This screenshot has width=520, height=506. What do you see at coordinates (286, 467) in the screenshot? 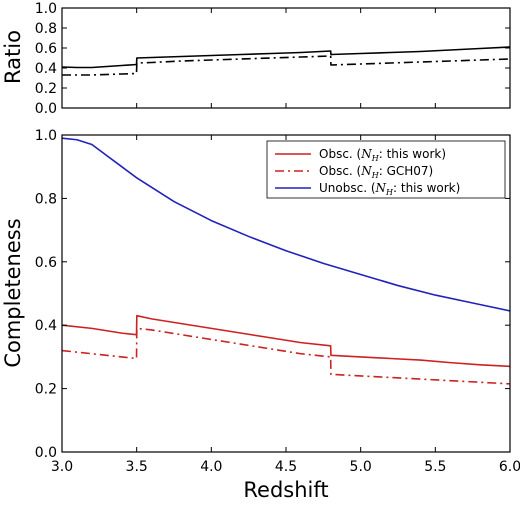
I see `x-tick-label: 4.5` at bounding box center [286, 467].